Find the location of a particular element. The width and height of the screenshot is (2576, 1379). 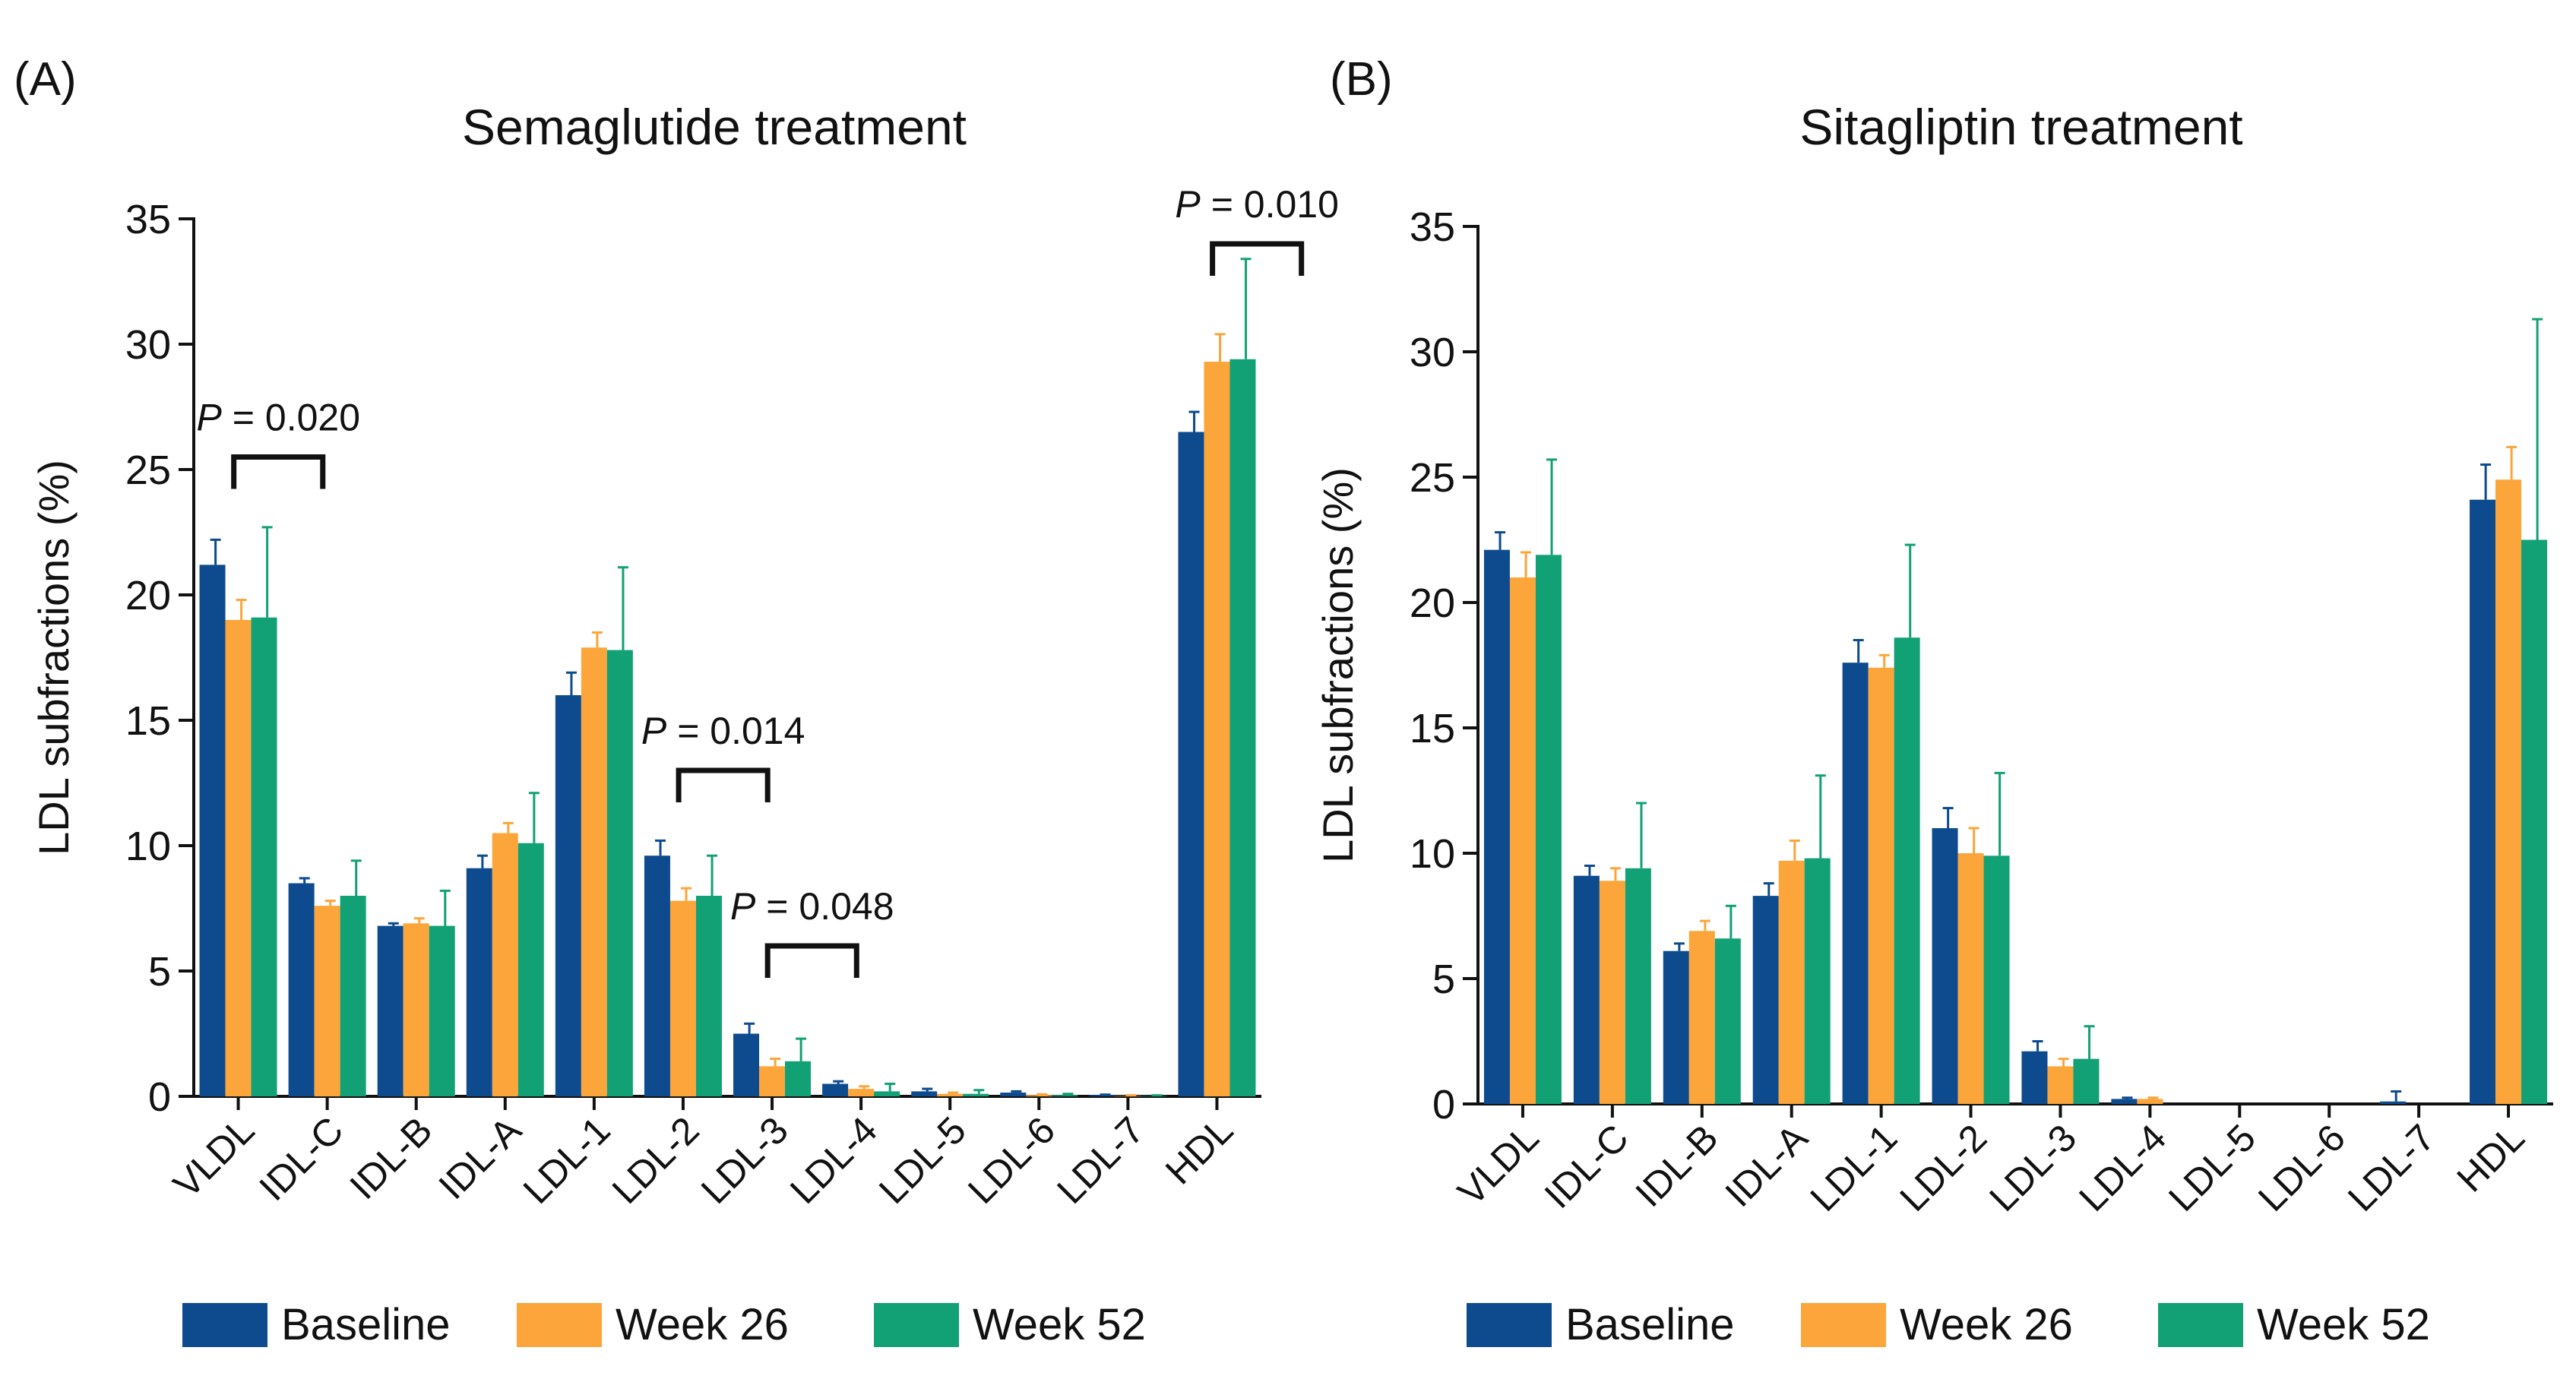

y-tick-label: 25 is located at coordinates (148, 470).